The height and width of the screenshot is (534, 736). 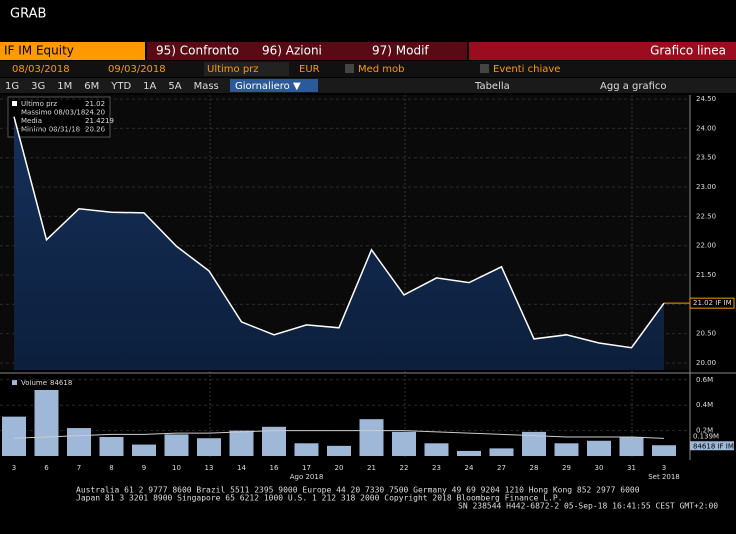 I want to click on stat-value: 24.20, so click(x=95, y=113).